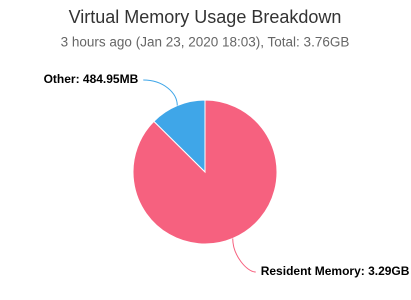  What do you see at coordinates (205, 17) in the screenshot?
I see `chart-title: Virtual Memory Usage Breakdown` at bounding box center [205, 17].